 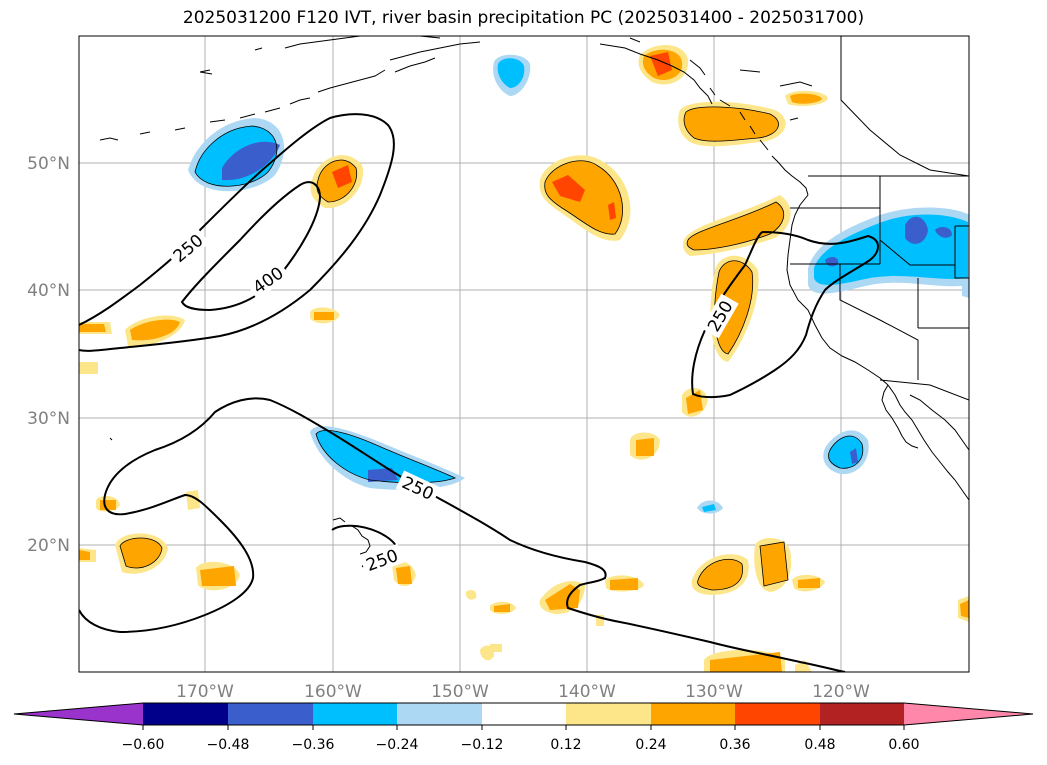 What do you see at coordinates (228, 745) in the screenshot?
I see `colorbar-tick-label: −0.48` at bounding box center [228, 745].